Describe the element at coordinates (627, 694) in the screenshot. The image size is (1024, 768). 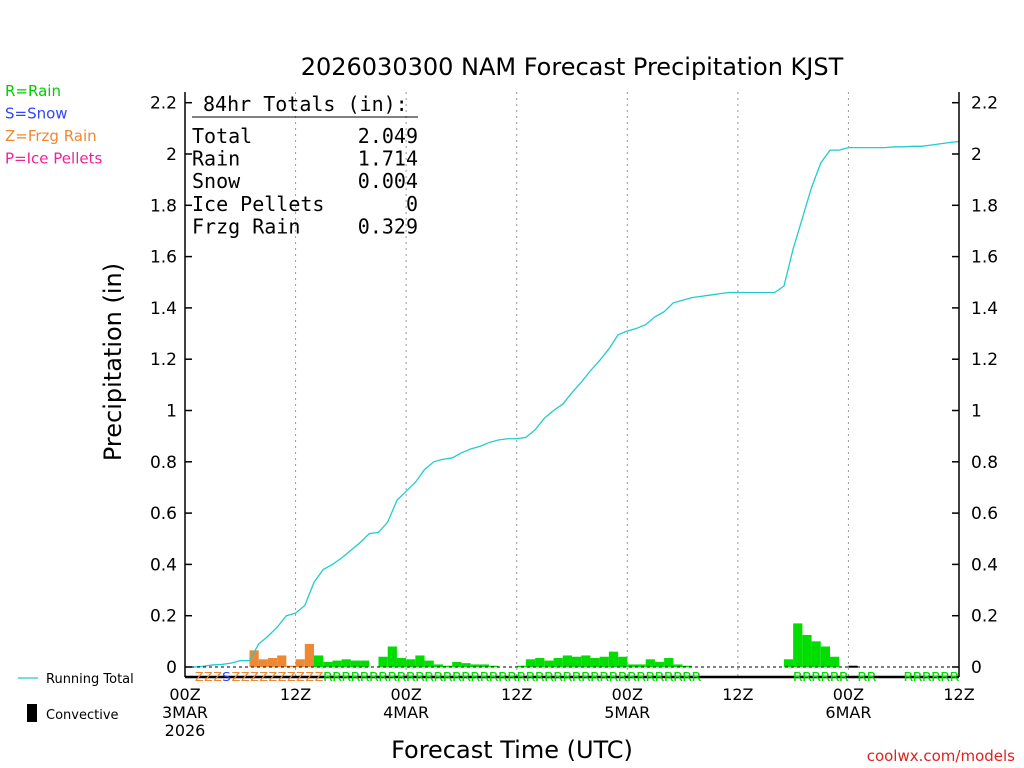
I see `x-tick-label-4-0: 00Z` at that location.